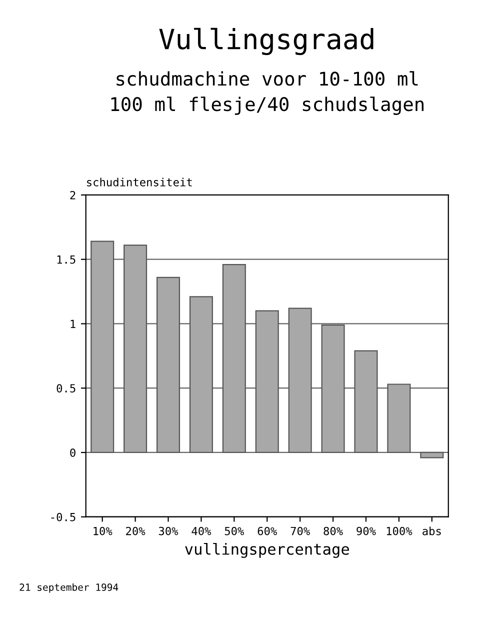 The height and width of the screenshot is (619, 477). What do you see at coordinates (267, 550) in the screenshot?
I see `x-axis-title: vullingspercentage` at bounding box center [267, 550].